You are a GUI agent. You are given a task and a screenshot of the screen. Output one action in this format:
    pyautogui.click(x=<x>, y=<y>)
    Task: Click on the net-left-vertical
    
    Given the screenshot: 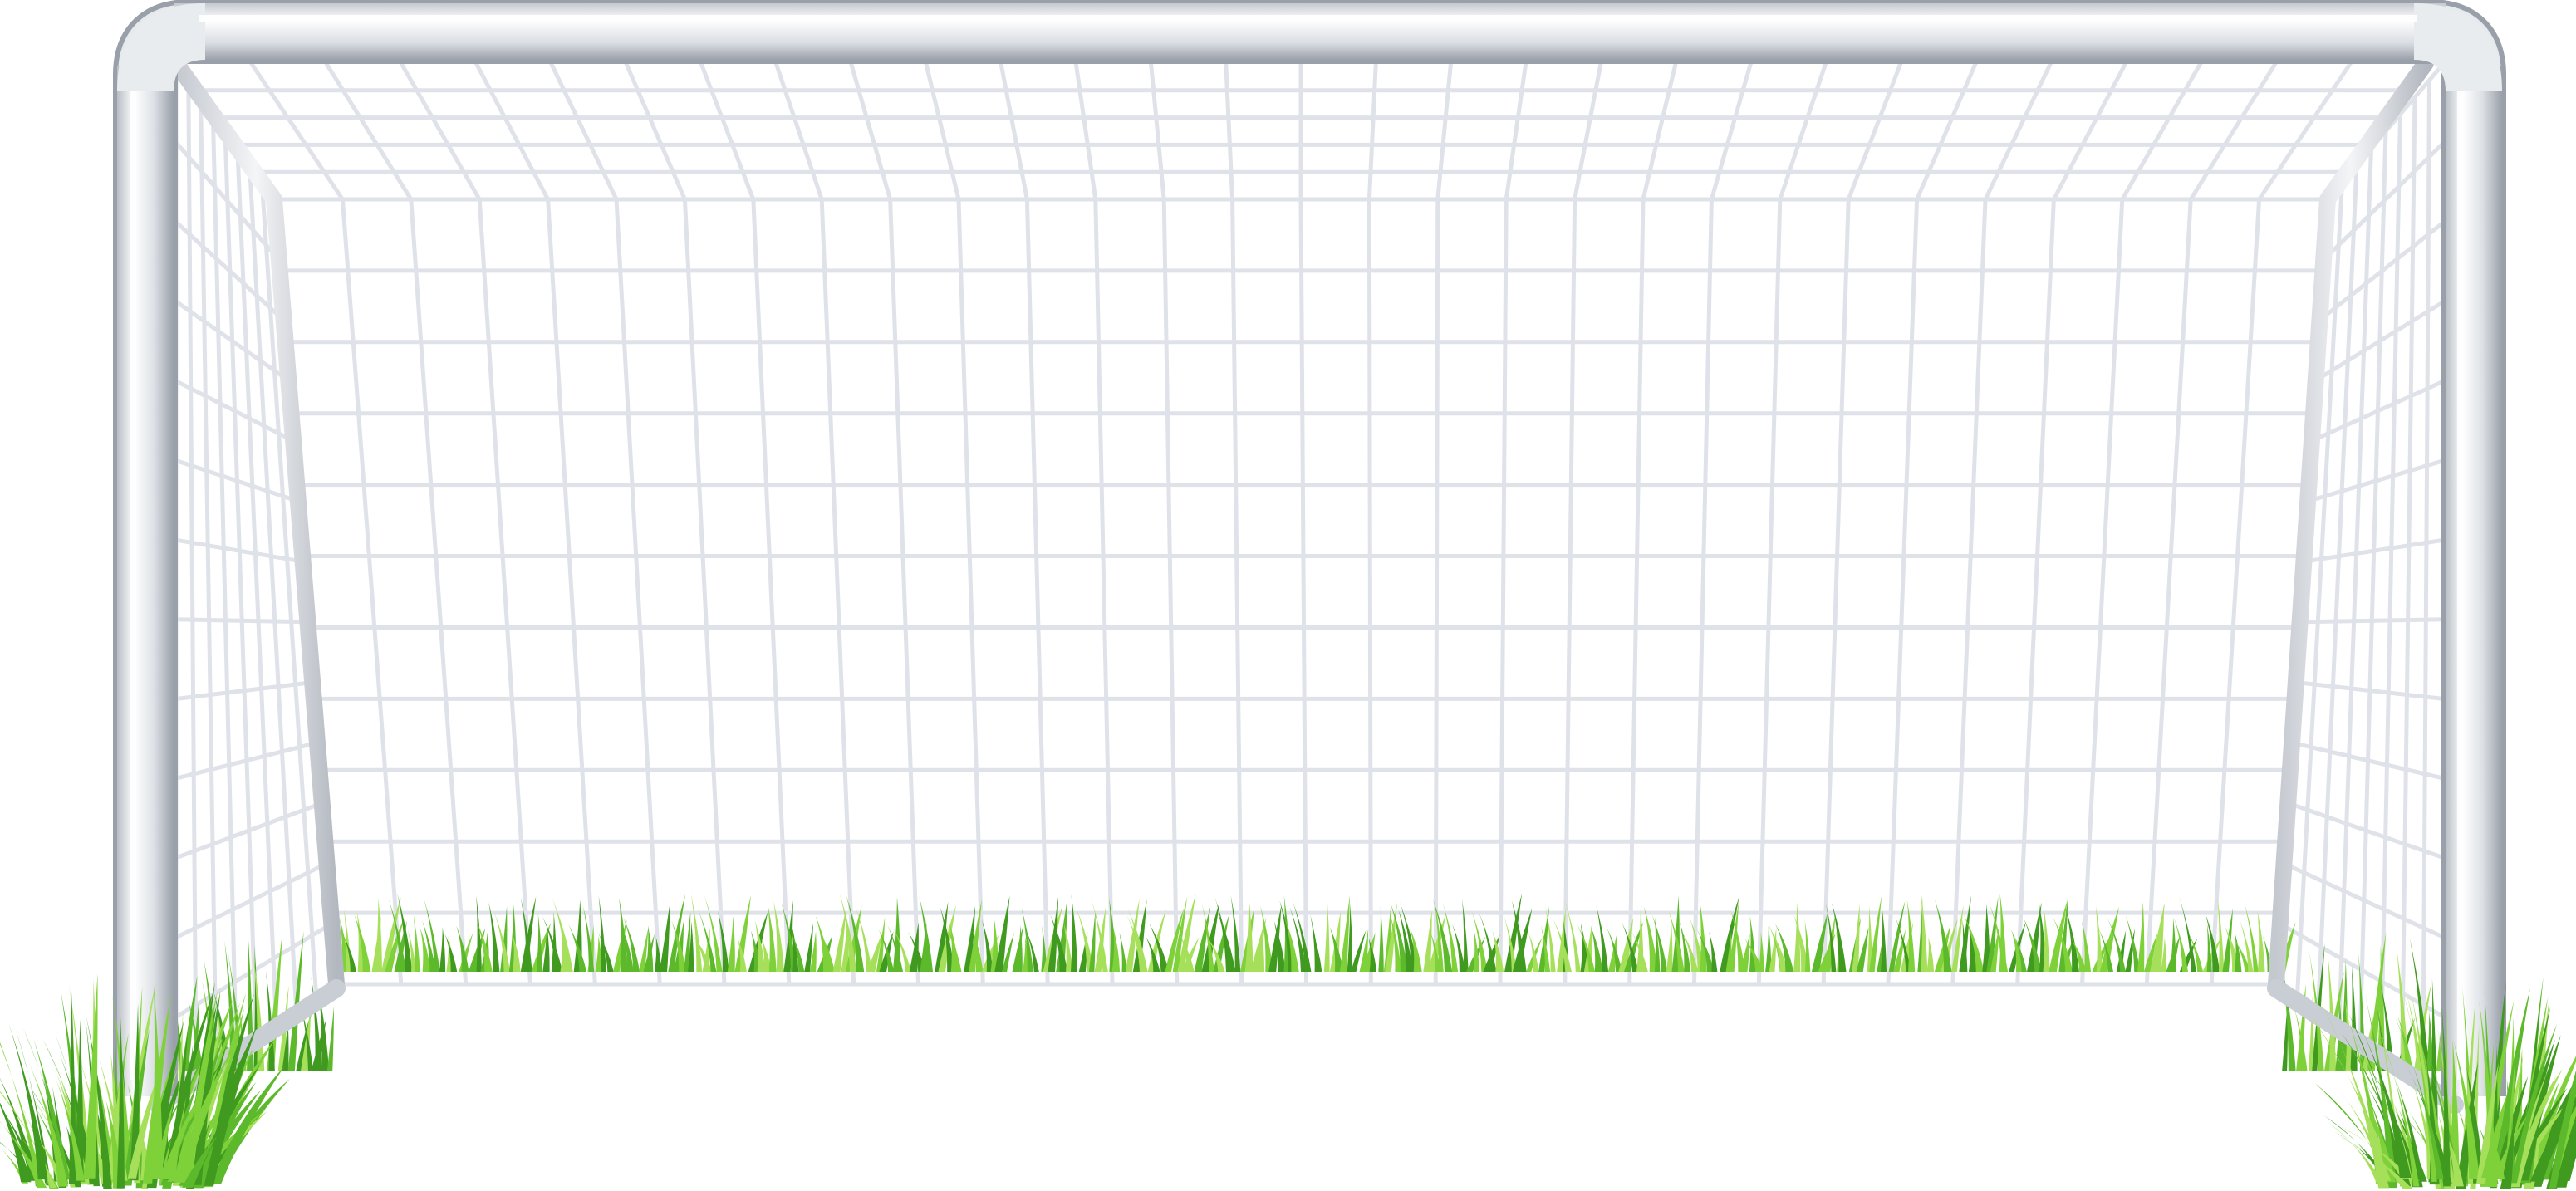 What is the action you would take?
    pyautogui.click(x=273, y=588)
    